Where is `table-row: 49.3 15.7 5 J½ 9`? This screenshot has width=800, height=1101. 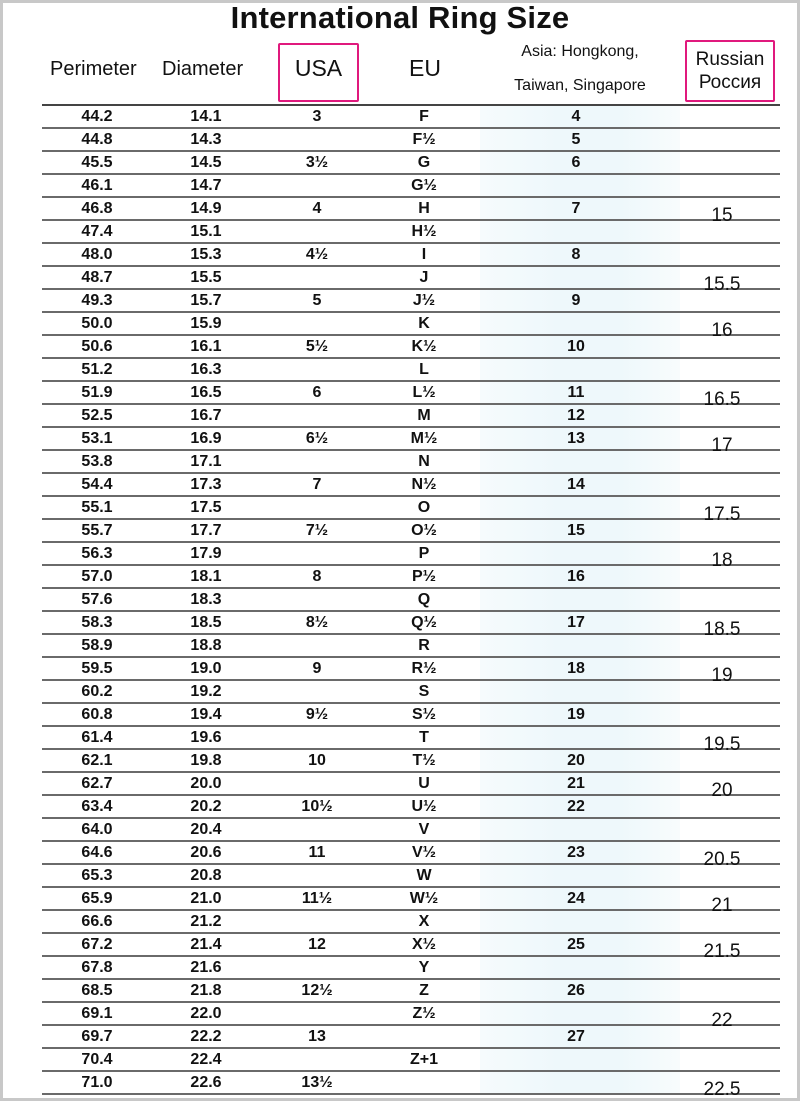 table-row: 49.3 15.7 5 J½ 9 is located at coordinates (411, 301).